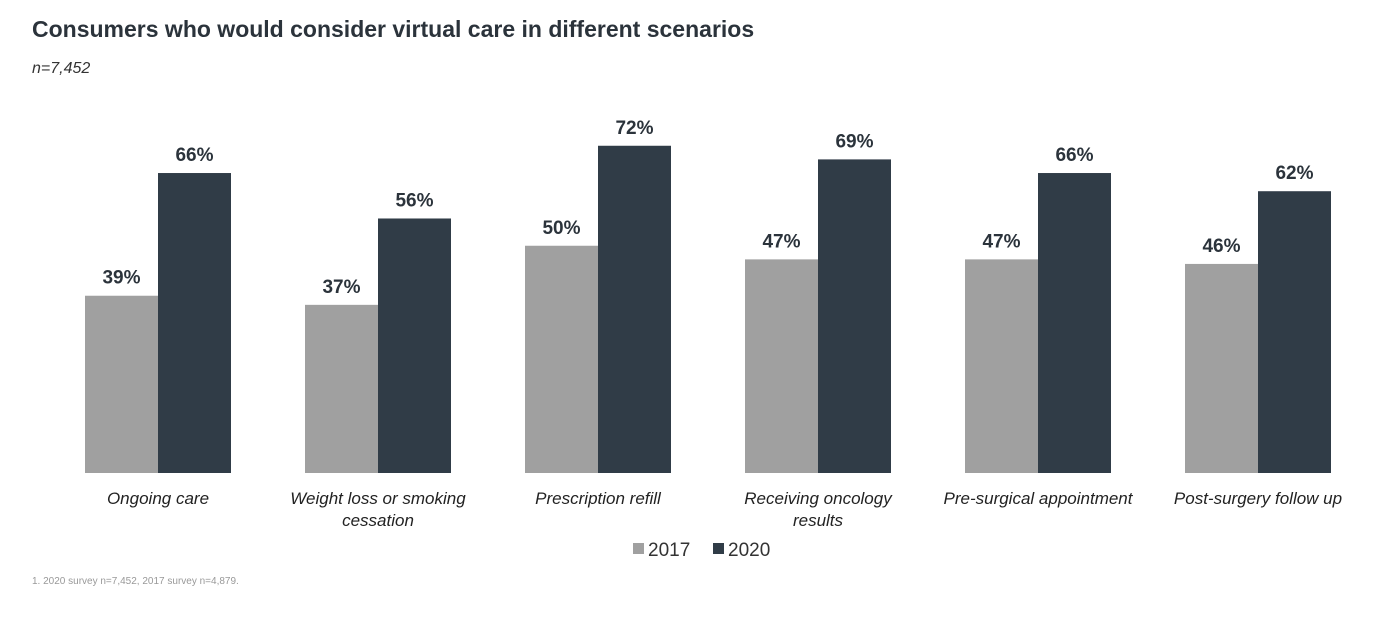  Describe the element at coordinates (378, 520) in the screenshot. I see `category-label: cessation` at that location.